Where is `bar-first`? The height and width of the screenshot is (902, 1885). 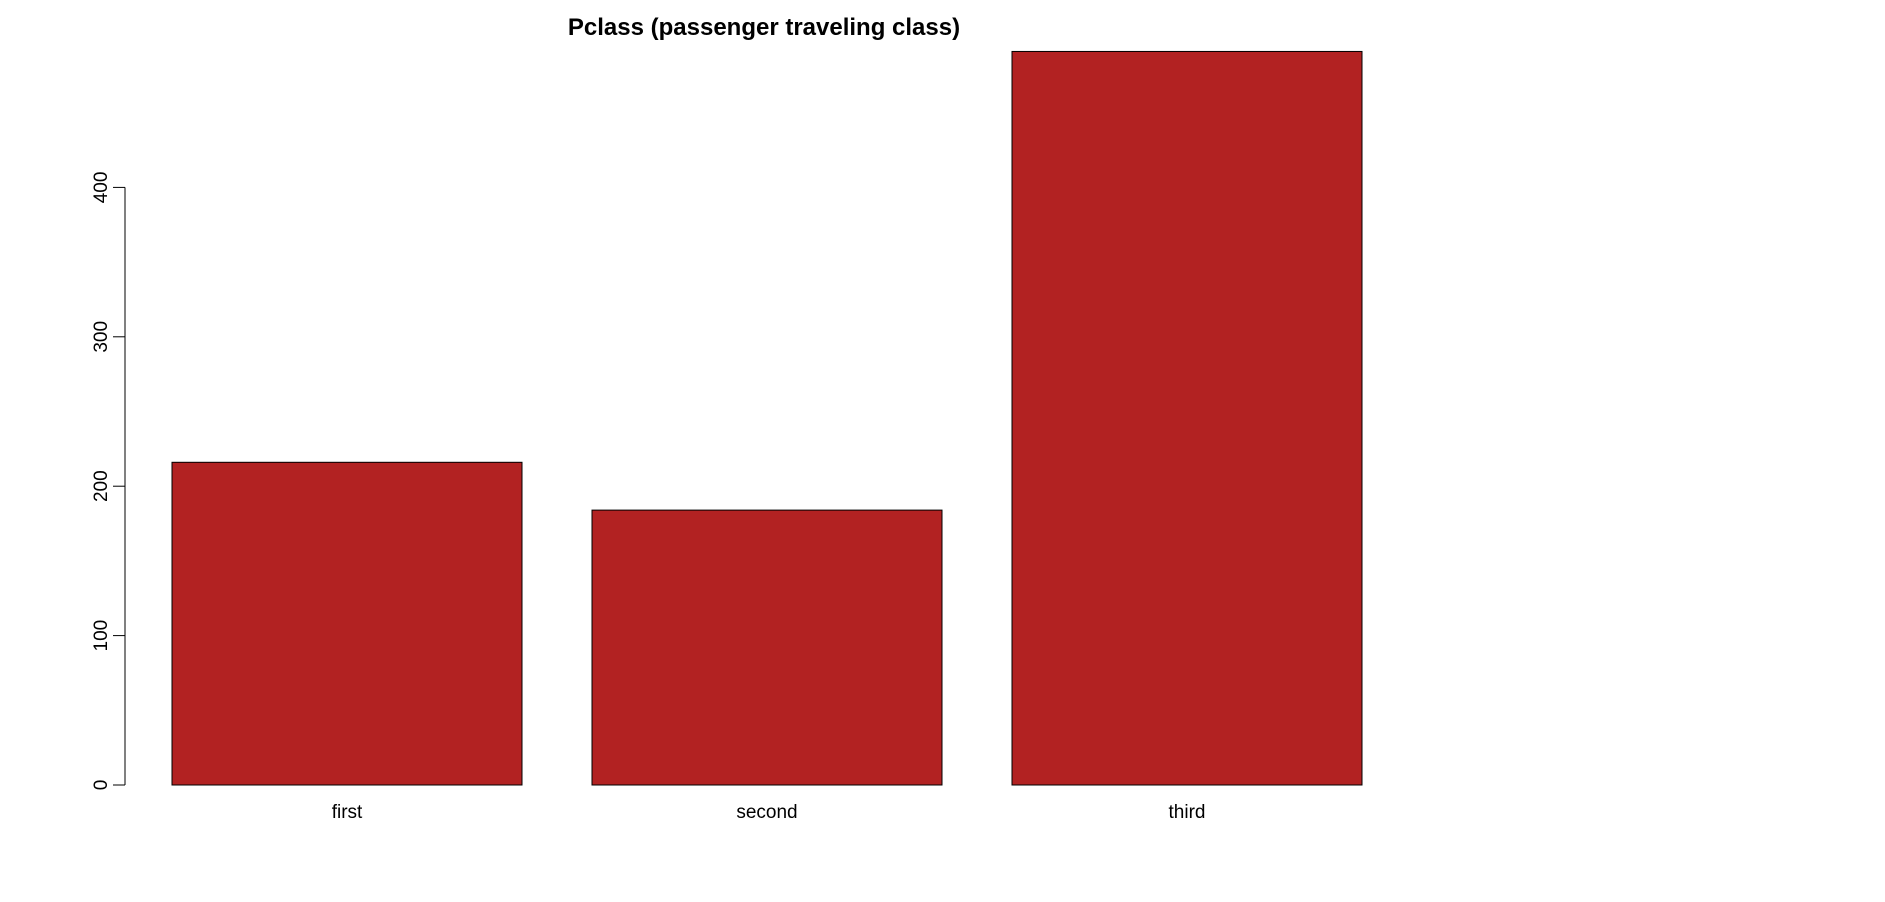
bar-first is located at coordinates (347, 623).